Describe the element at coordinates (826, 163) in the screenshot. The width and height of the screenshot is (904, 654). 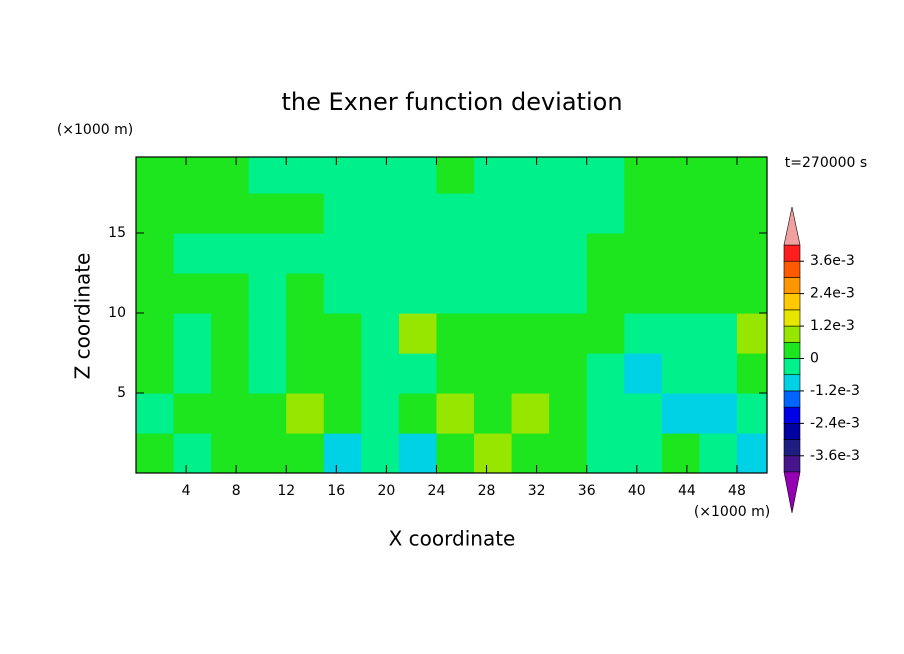
I see `time-label: t=270000 s` at that location.